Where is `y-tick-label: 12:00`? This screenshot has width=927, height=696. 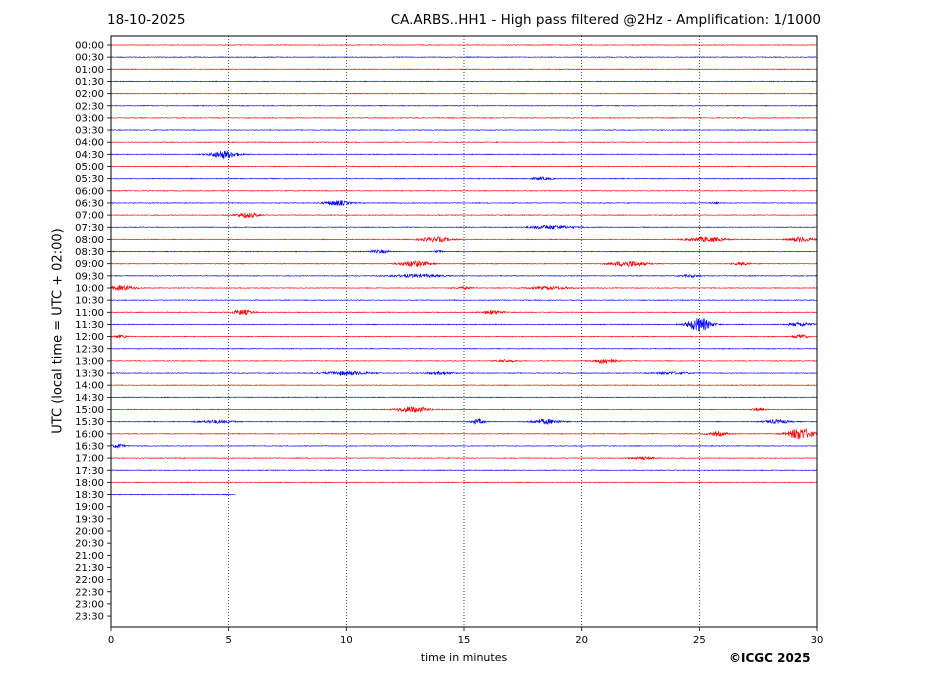 y-tick-label: 12:00 is located at coordinates (89, 337).